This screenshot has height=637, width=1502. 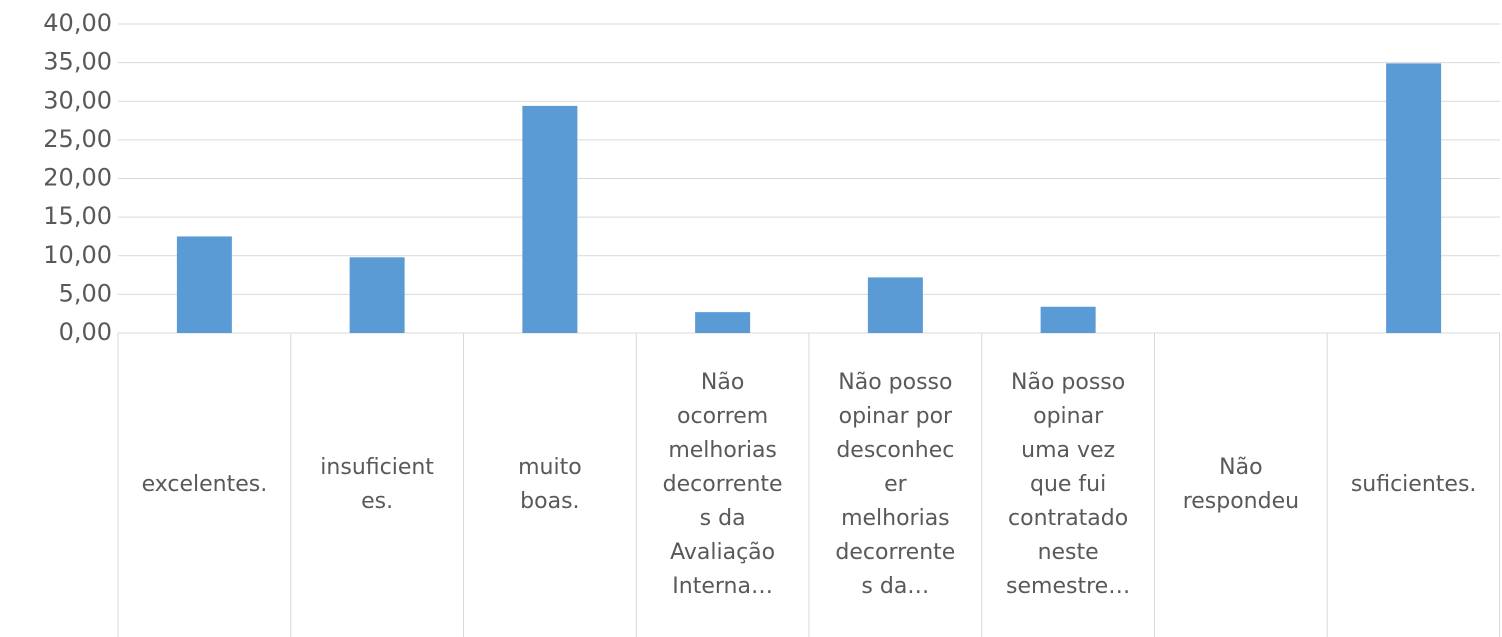 I want to click on y-tick-label: 15,00, so click(x=77, y=216).